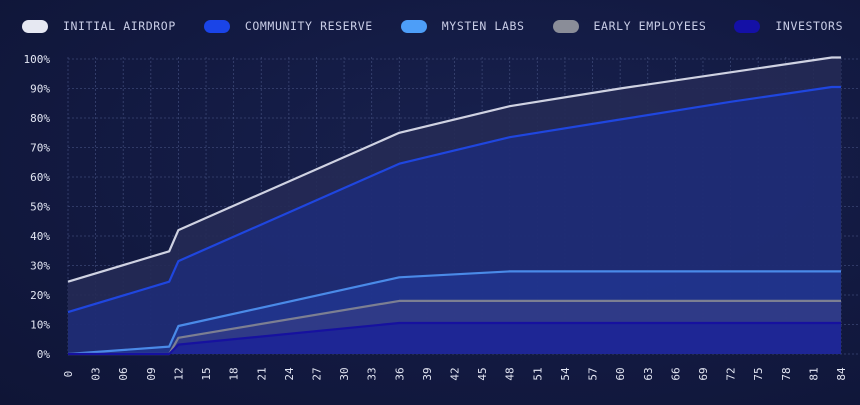 Image resolution: width=860 pixels, height=405 pixels. I want to click on x-tick-label: 09, so click(151, 373).